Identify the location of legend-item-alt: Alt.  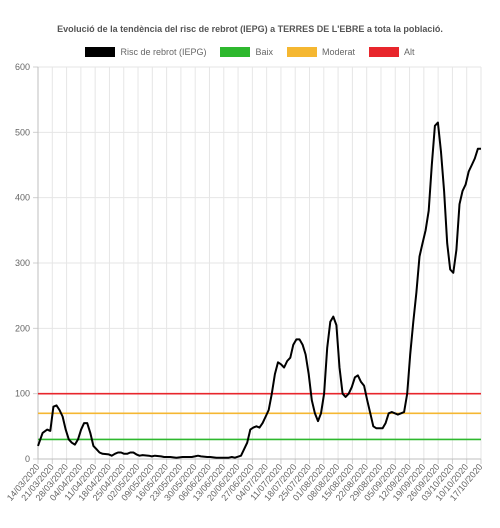
(392, 52).